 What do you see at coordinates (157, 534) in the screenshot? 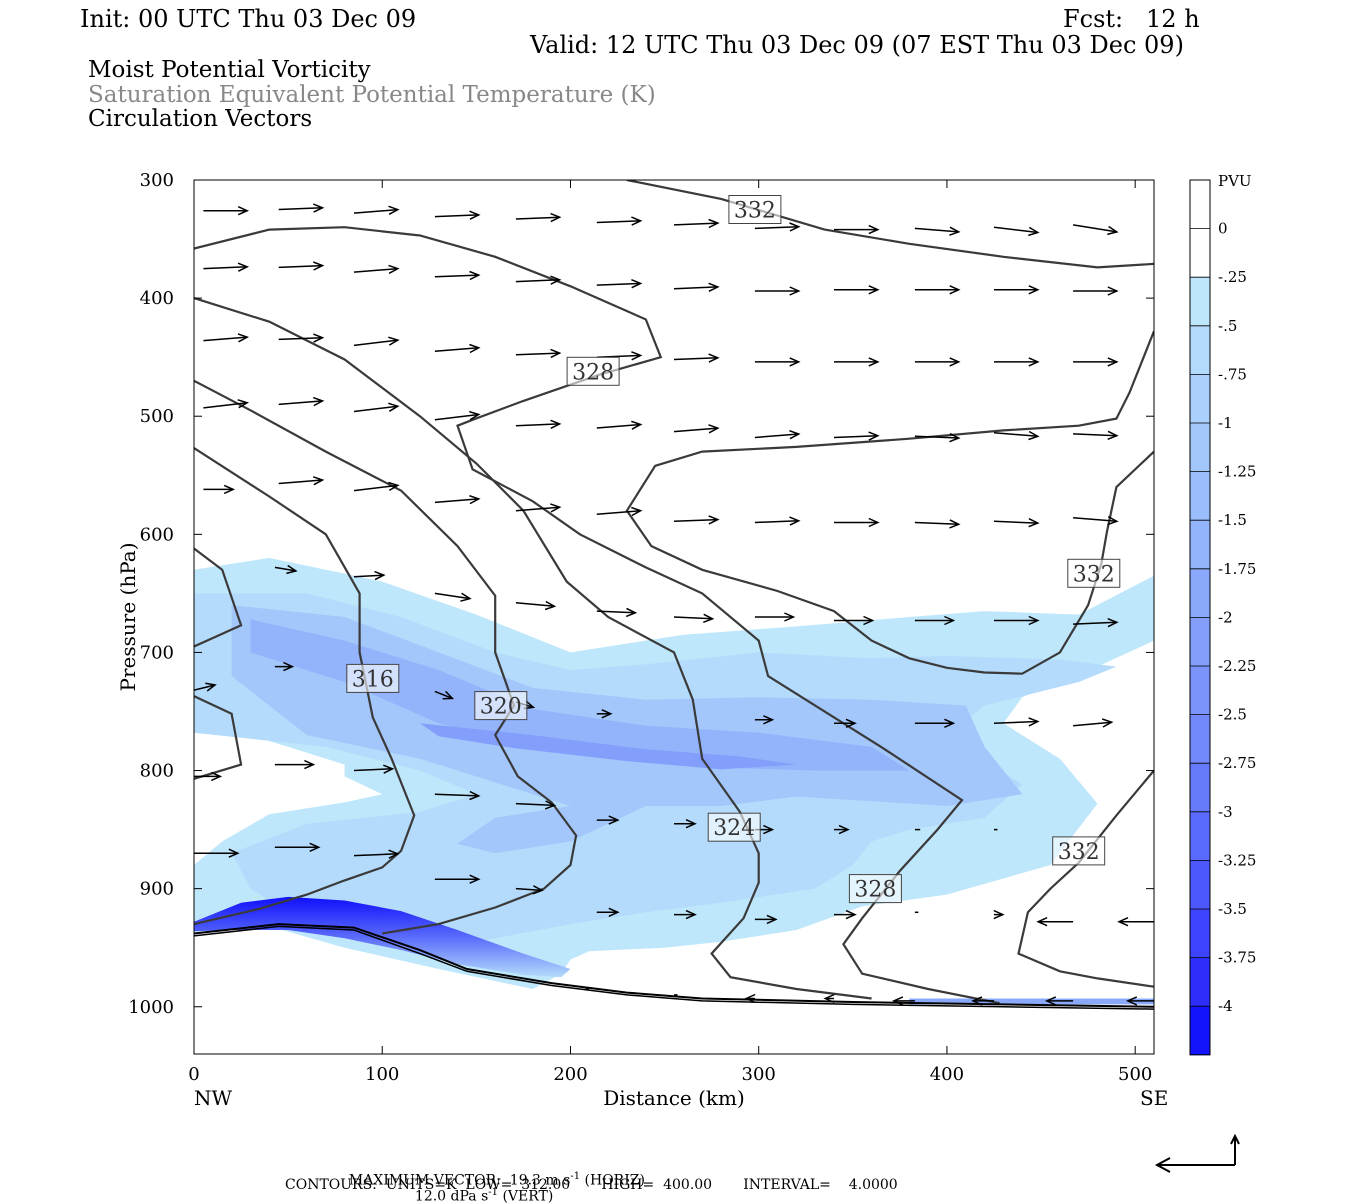
I see `y-tick-label: 600` at bounding box center [157, 534].